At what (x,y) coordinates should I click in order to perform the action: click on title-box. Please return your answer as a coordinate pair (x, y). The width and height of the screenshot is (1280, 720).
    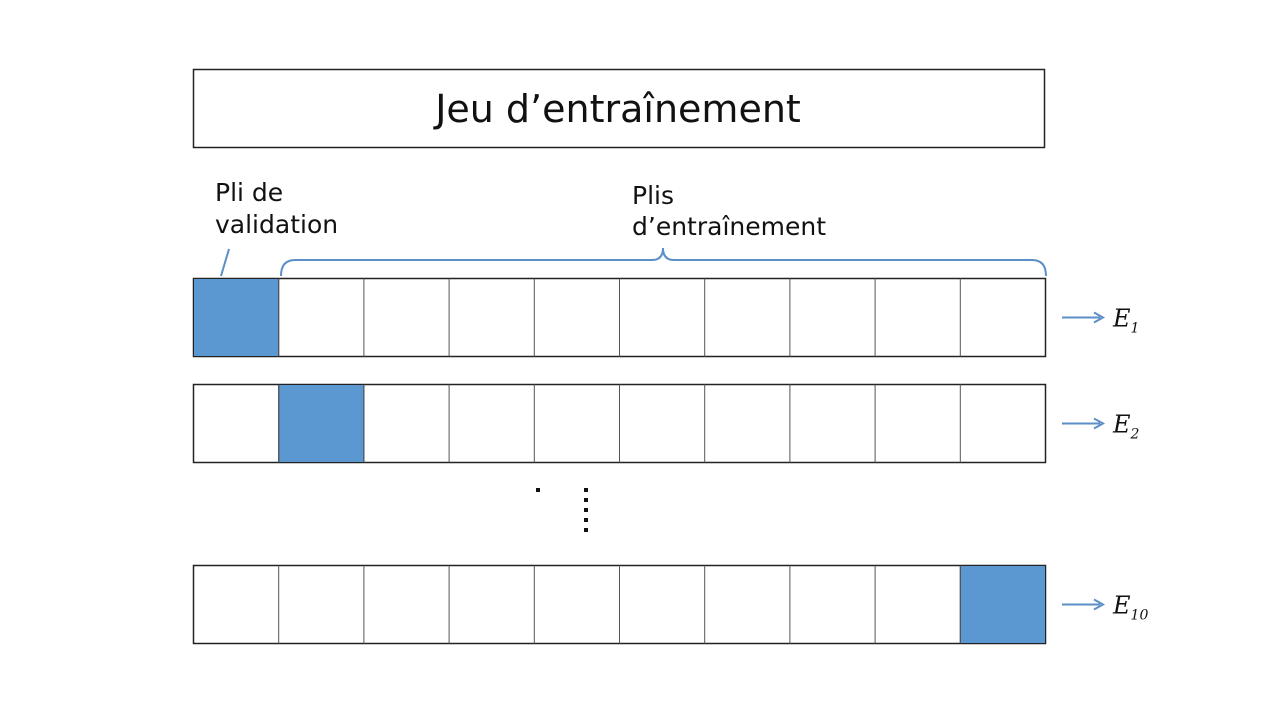
    Looking at the image, I should click on (619, 108).